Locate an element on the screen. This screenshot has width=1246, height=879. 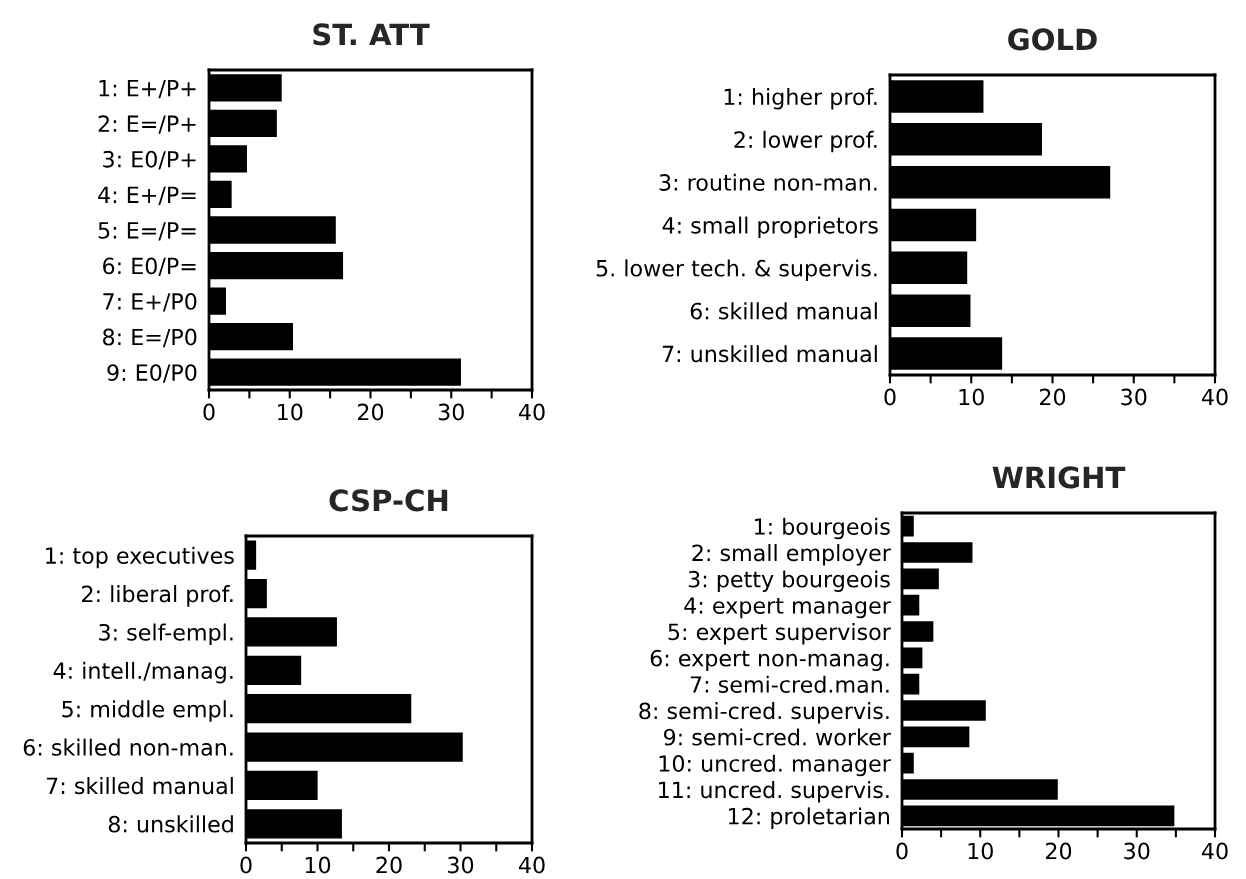
y-tick-label: 8: E=/P0 is located at coordinates (150, 338).